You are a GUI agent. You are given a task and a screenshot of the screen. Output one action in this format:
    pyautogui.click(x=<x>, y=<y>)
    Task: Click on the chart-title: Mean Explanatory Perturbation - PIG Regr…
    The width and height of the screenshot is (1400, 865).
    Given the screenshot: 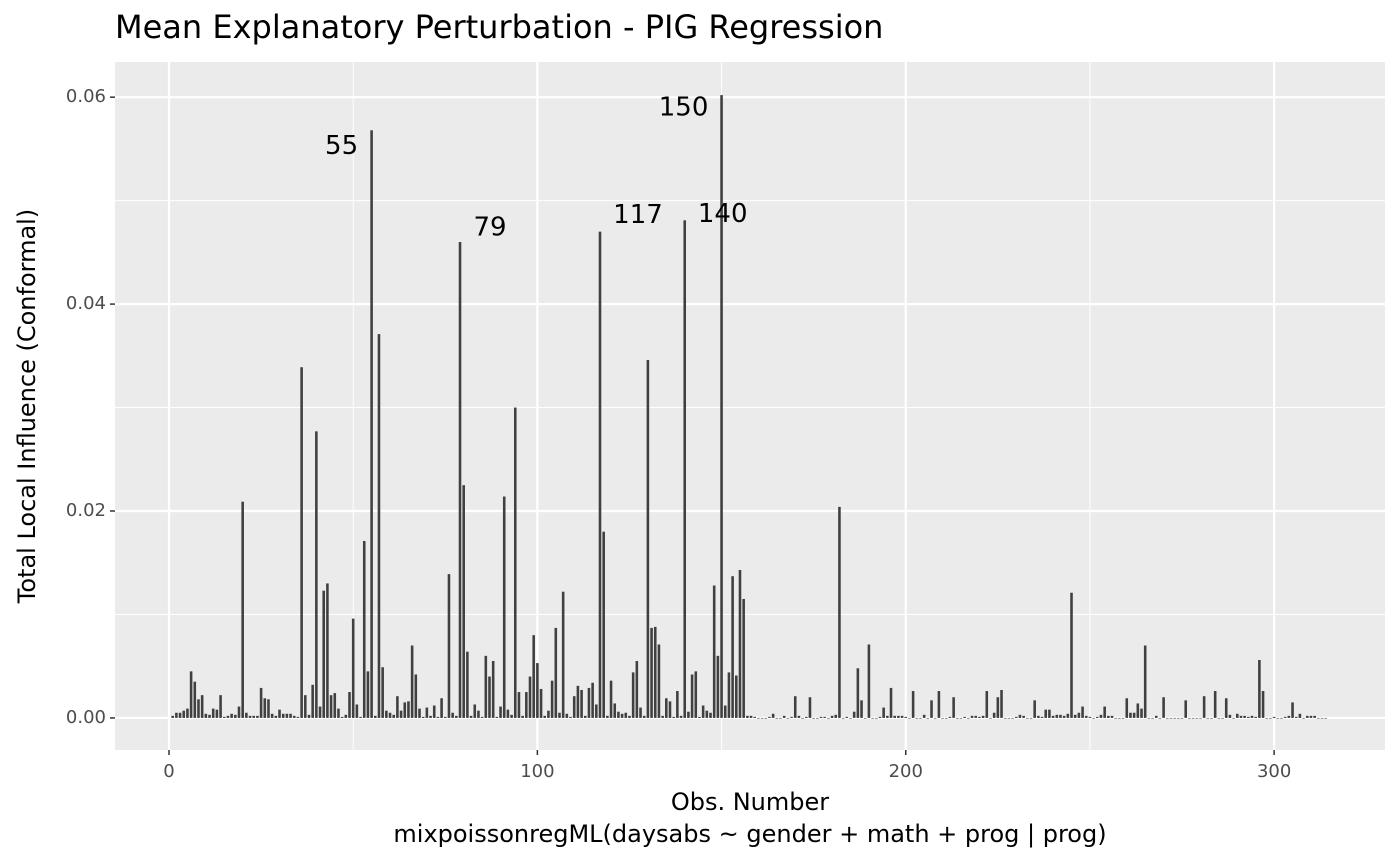 What is the action you would take?
    pyautogui.click(x=499, y=27)
    